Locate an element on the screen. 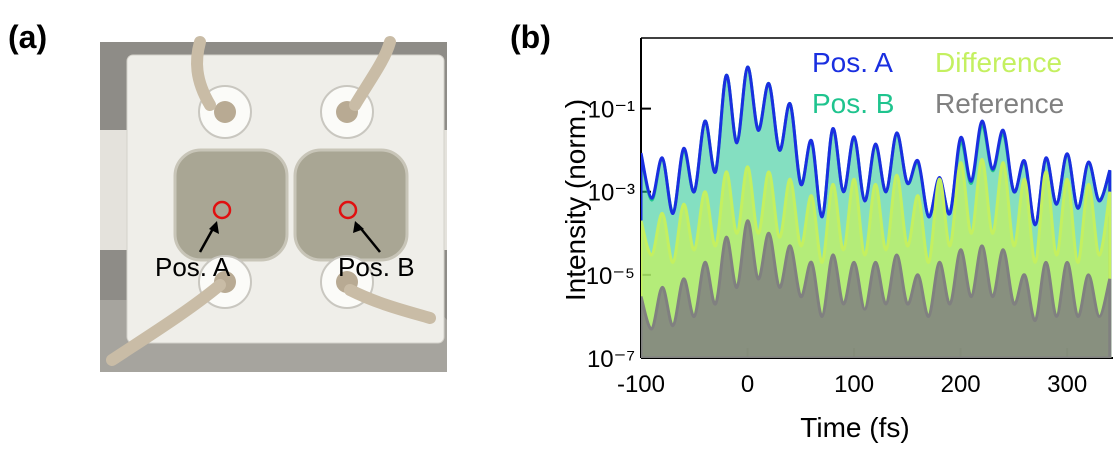 The height and width of the screenshot is (449, 1113). cell-b is located at coordinates (351, 205).